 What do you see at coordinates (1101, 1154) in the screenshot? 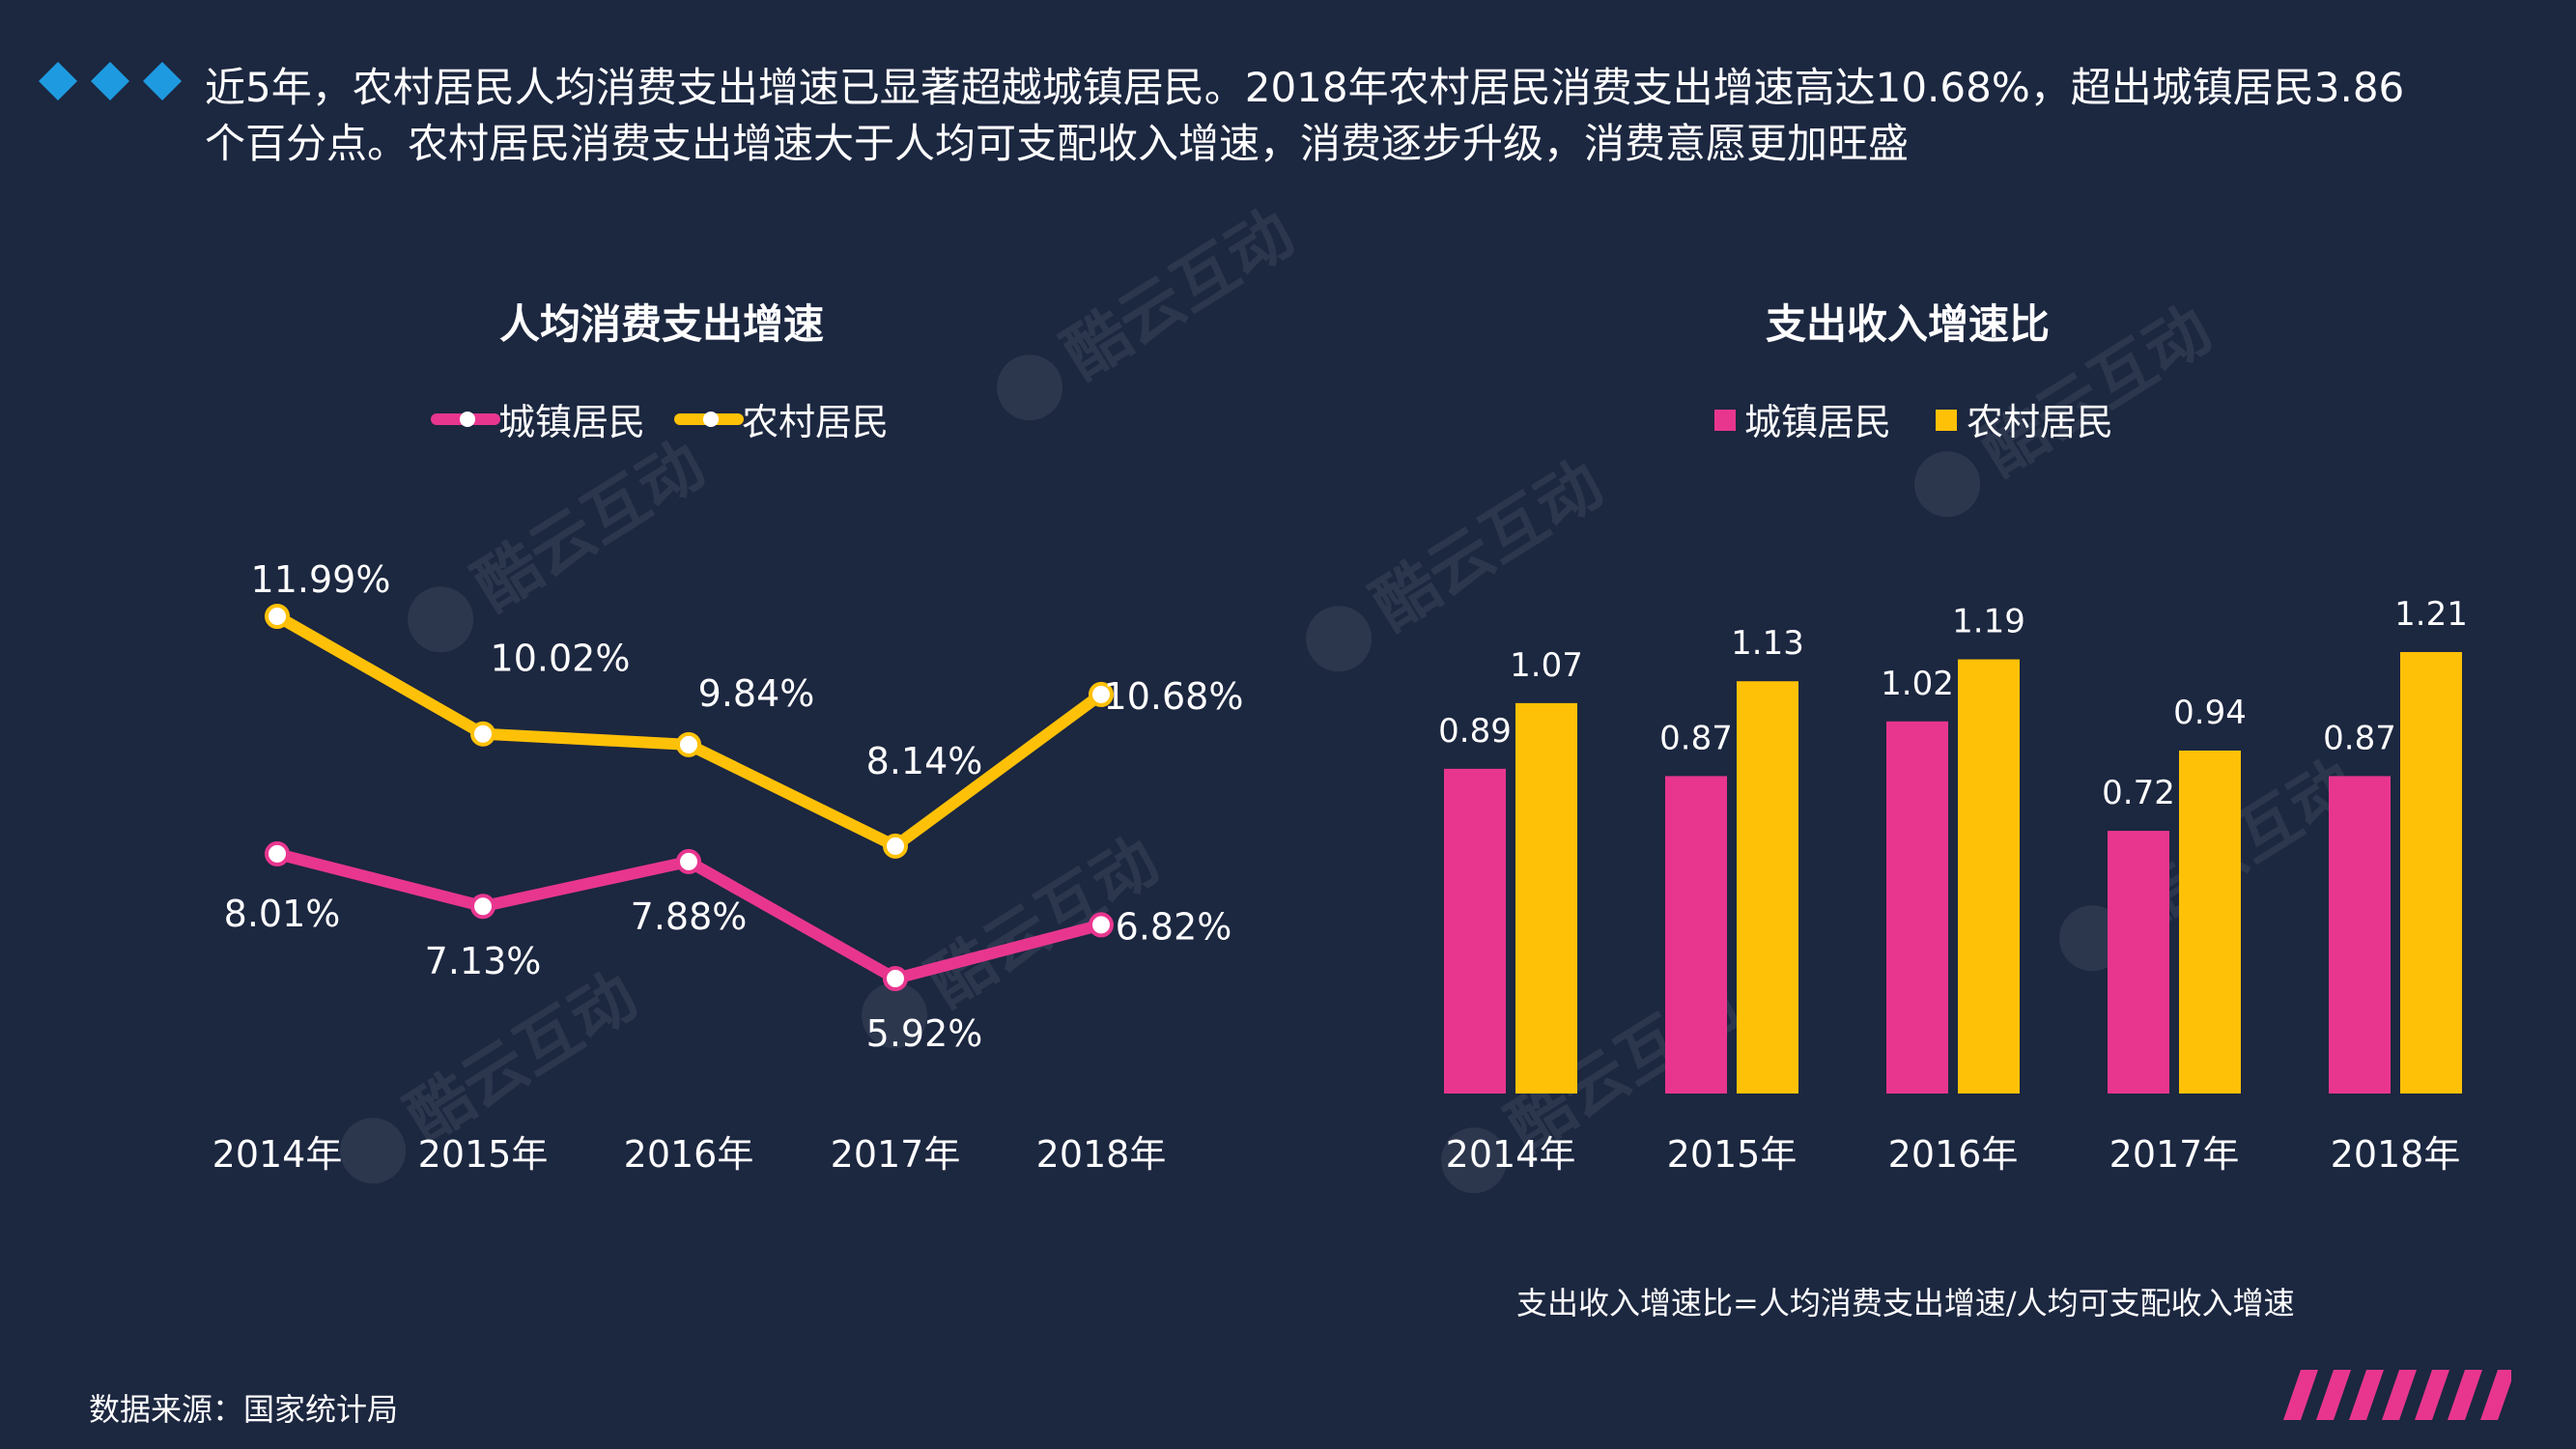
I see `line-x-tick-label: 2018年` at bounding box center [1101, 1154].